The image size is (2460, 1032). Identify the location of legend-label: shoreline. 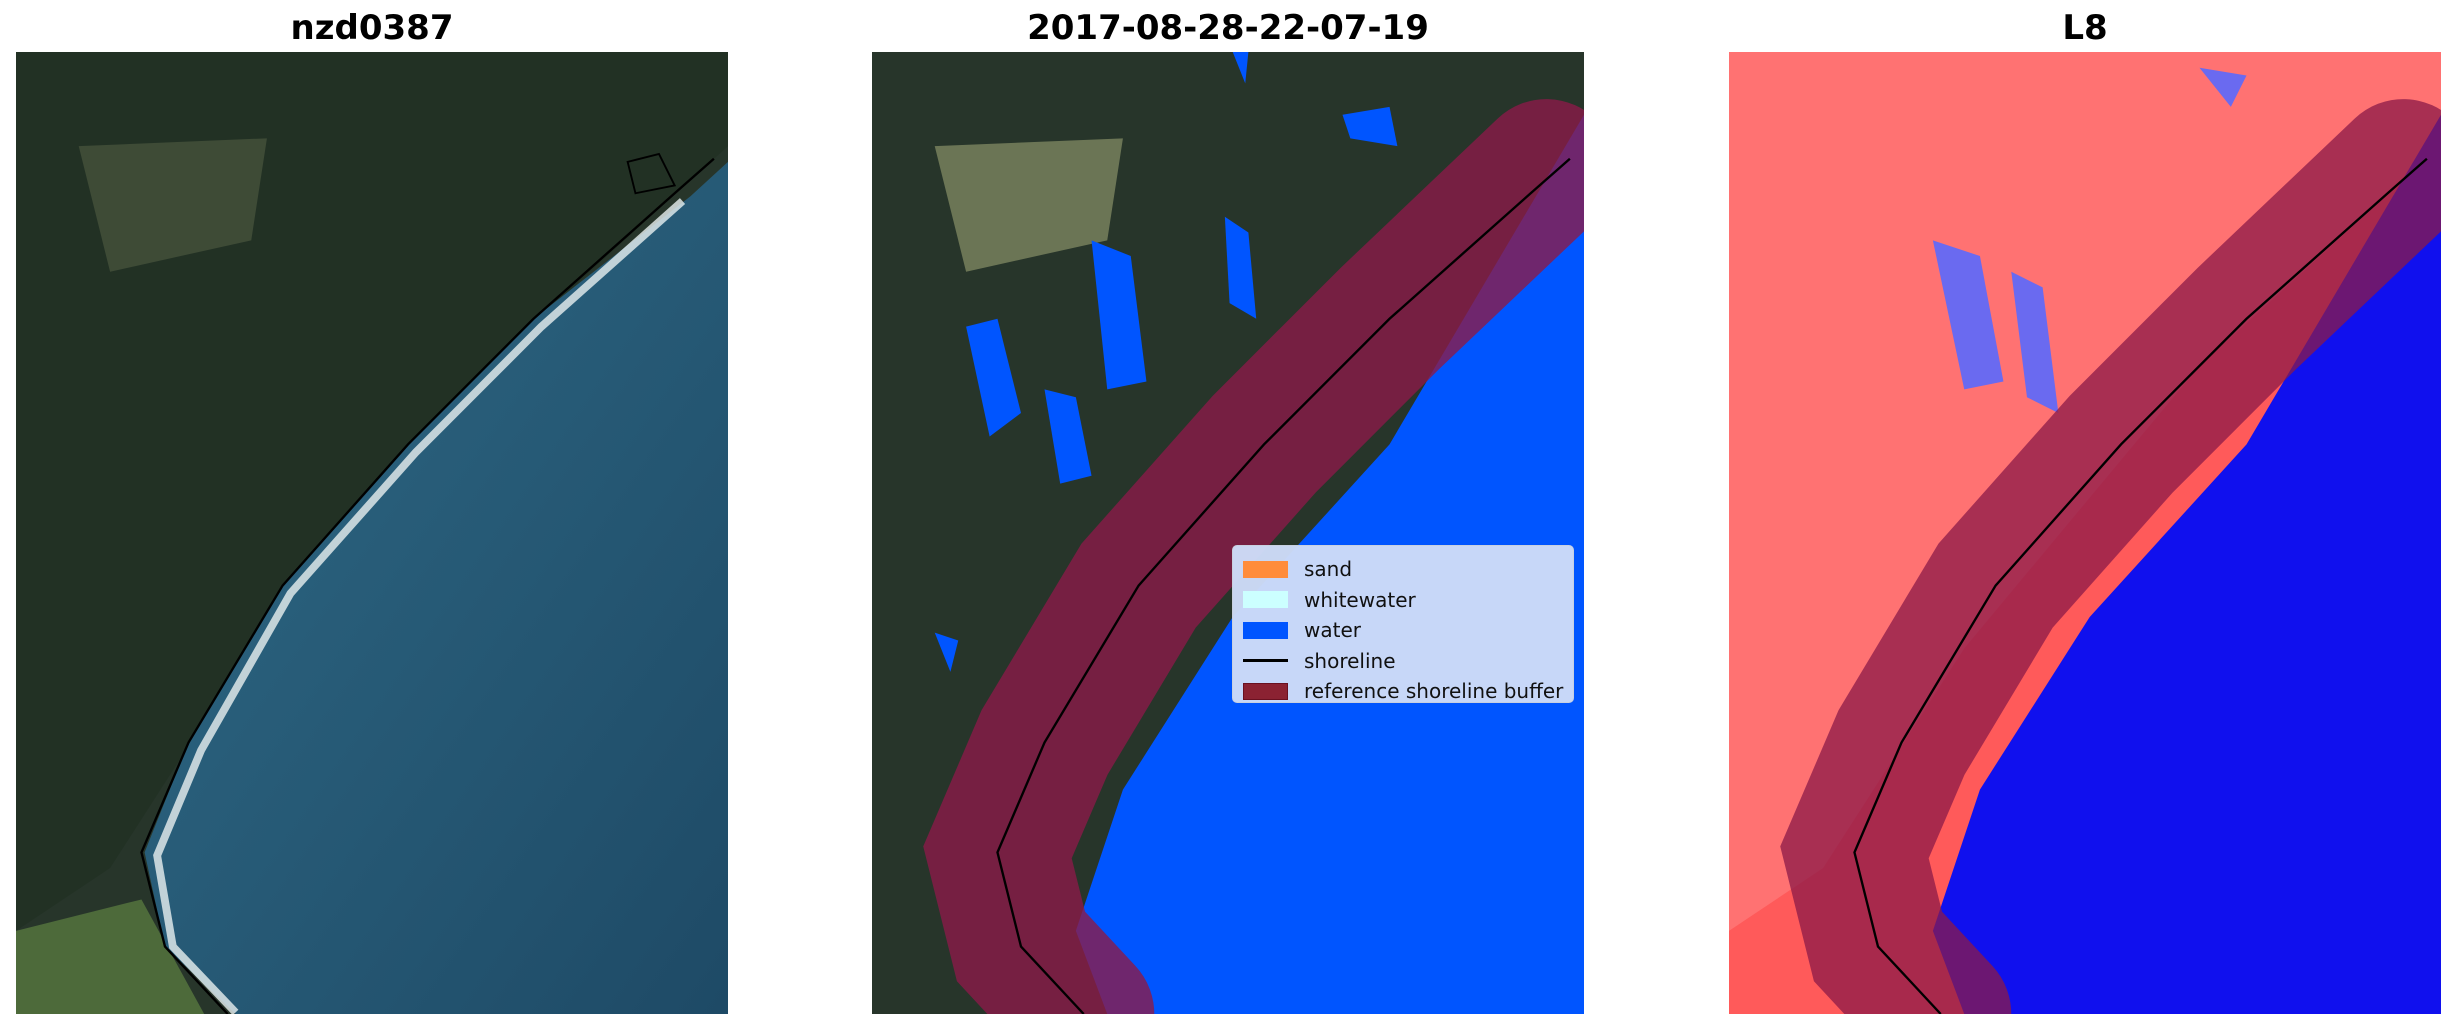
(1350, 660).